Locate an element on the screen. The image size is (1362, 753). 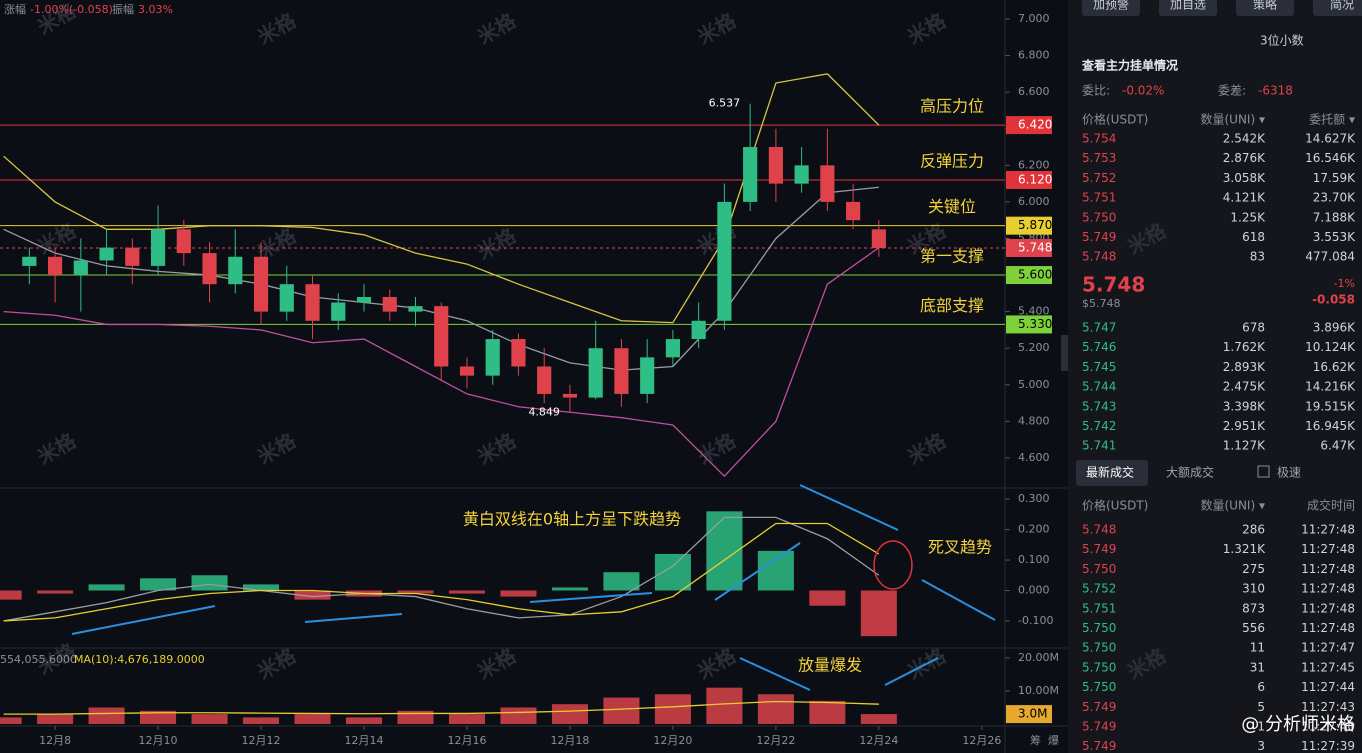
column-header: 成交时间 is located at coordinates (1331, 505).